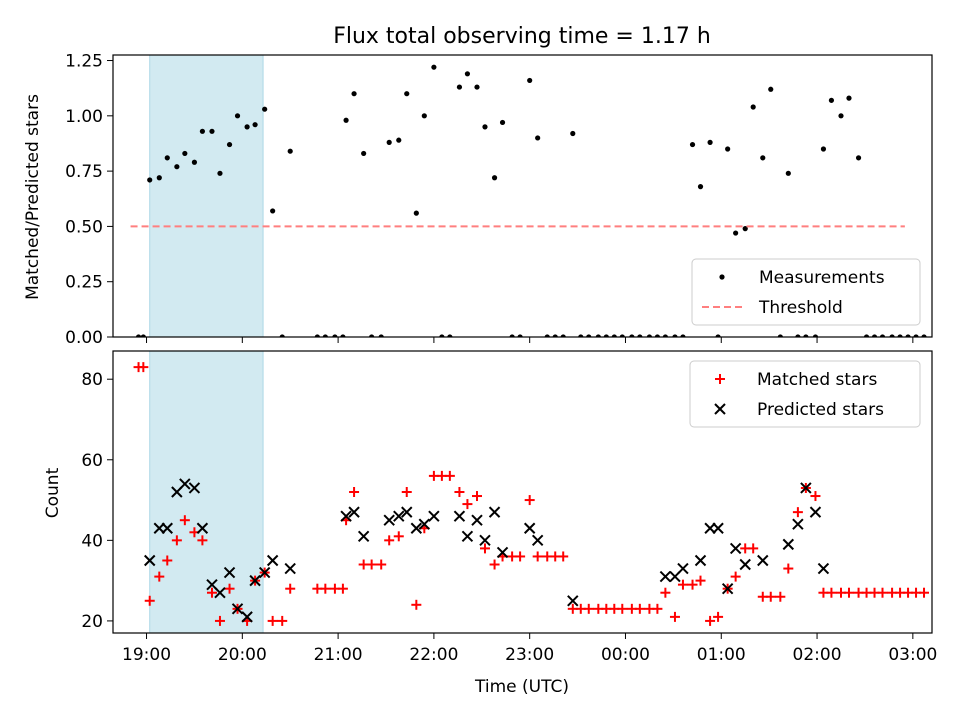 The image size is (960, 724). What do you see at coordinates (92, 461) in the screenshot?
I see `y-tick-label: 60` at bounding box center [92, 461].